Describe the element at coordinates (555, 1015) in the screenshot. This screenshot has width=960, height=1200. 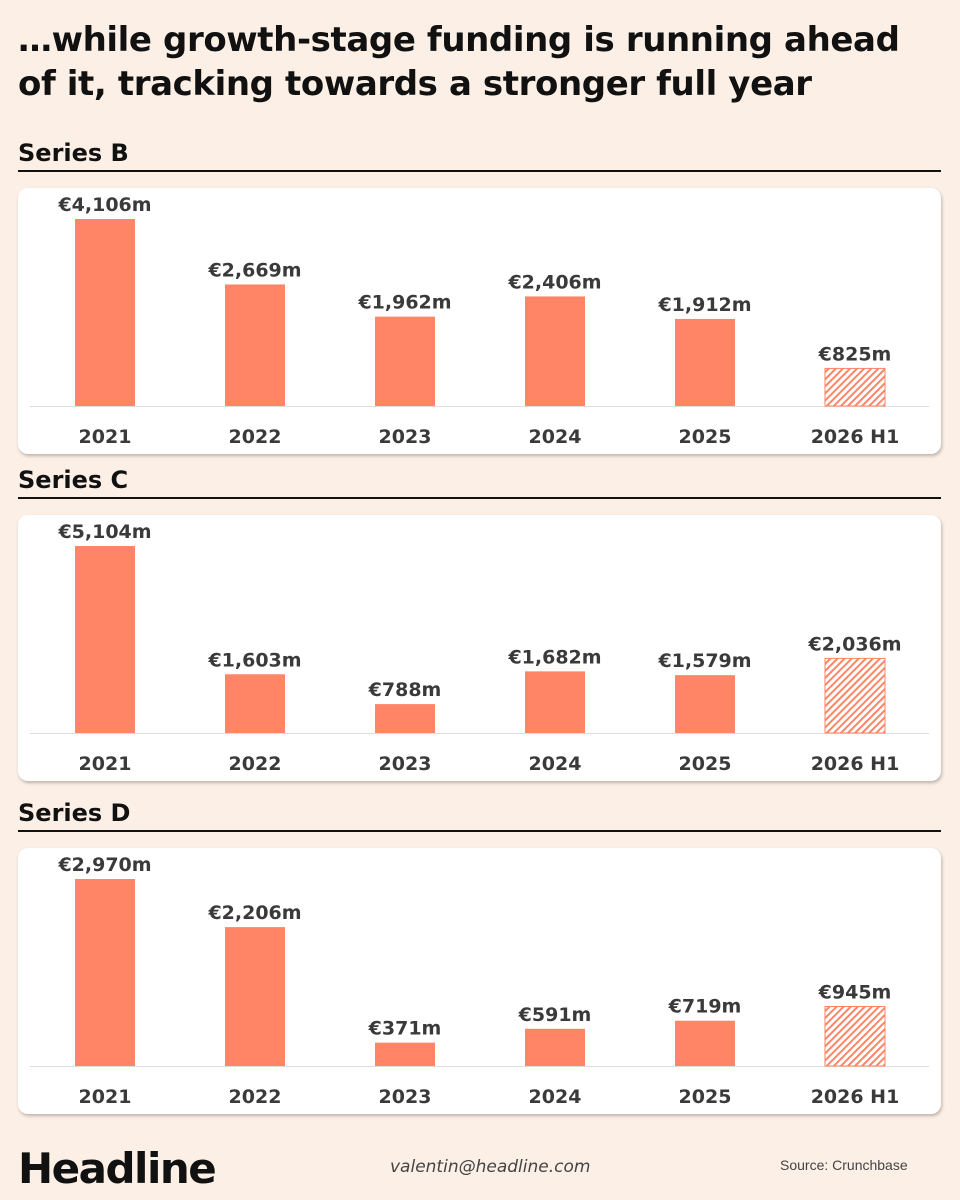
I see `data-label: €591m` at that location.